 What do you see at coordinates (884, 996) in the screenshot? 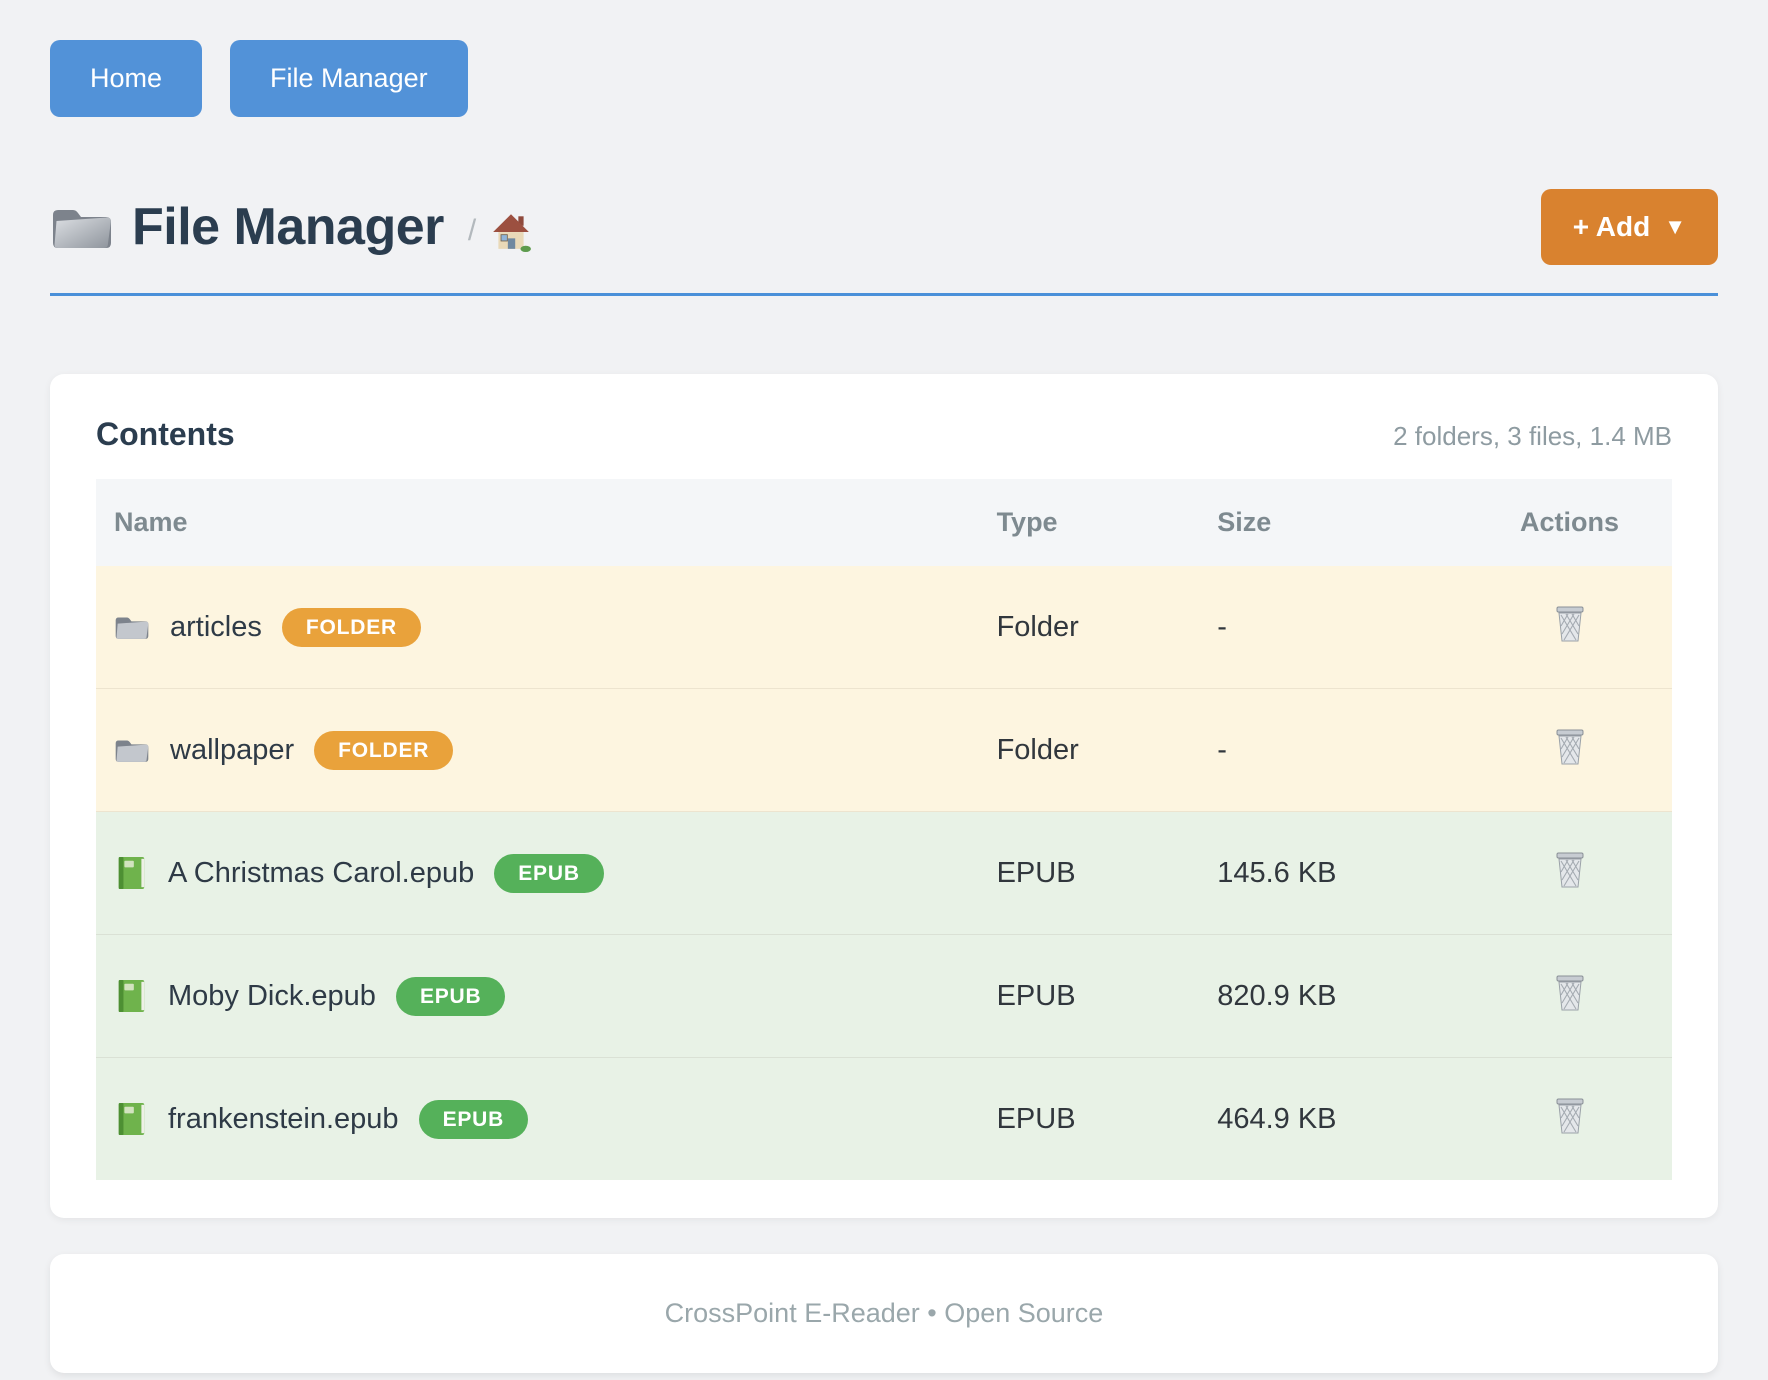
I see `table-row-moby-dick: Moby Dick.epub EPUB EPUB 820.9 KB` at bounding box center [884, 996].